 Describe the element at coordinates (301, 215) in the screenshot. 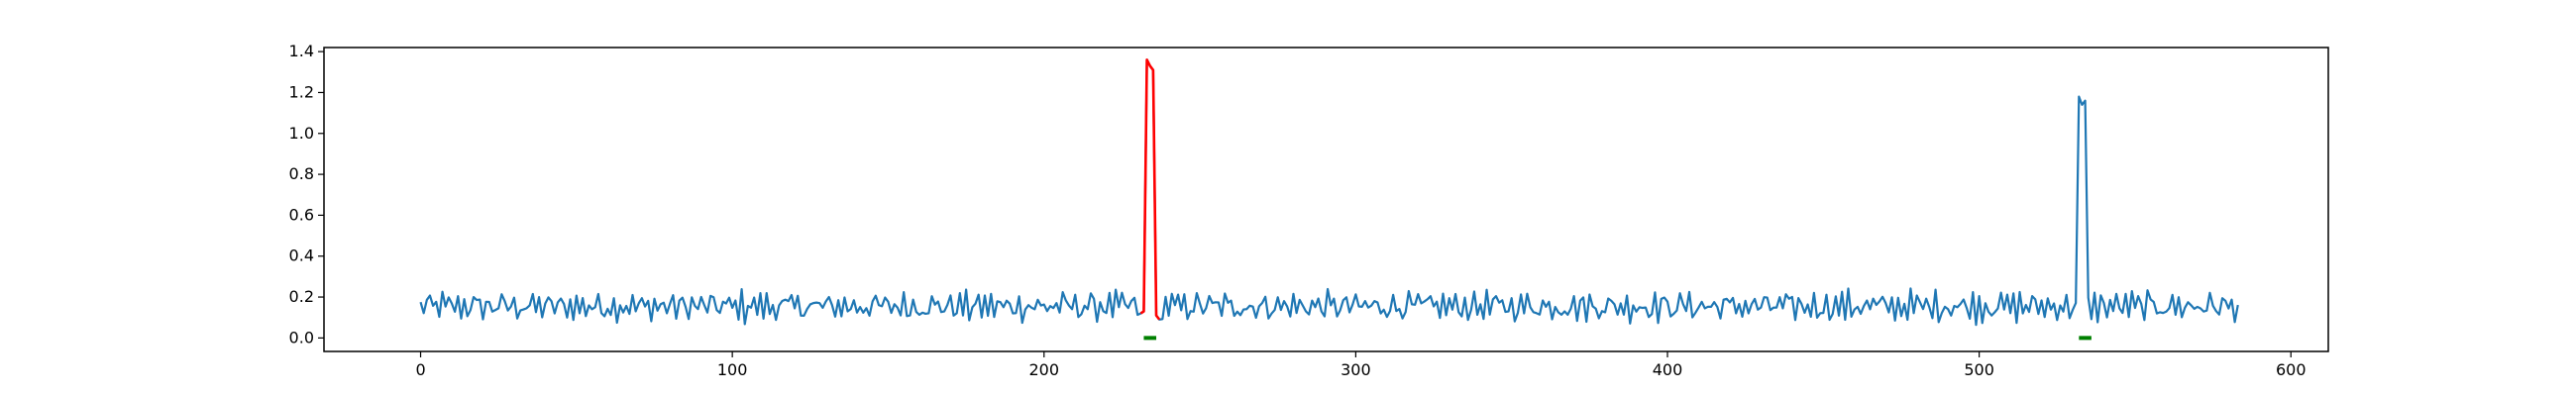

I see `y-tick-label: 0.6` at that location.